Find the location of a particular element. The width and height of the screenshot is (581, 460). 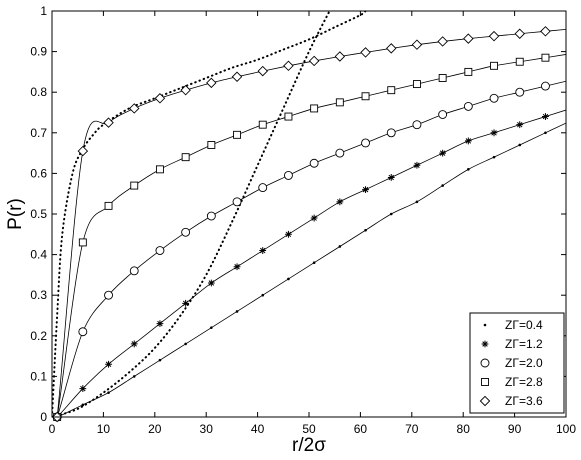

x-tick-label-7: 70 is located at coordinates (412, 429).